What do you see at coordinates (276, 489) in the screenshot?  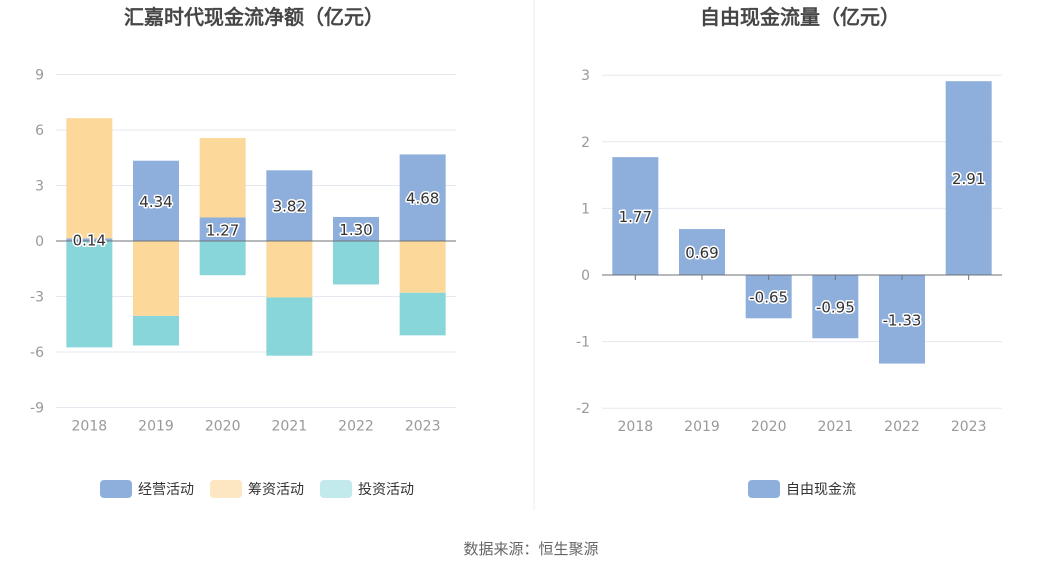 I see `legend-label: 筹资活动` at bounding box center [276, 489].